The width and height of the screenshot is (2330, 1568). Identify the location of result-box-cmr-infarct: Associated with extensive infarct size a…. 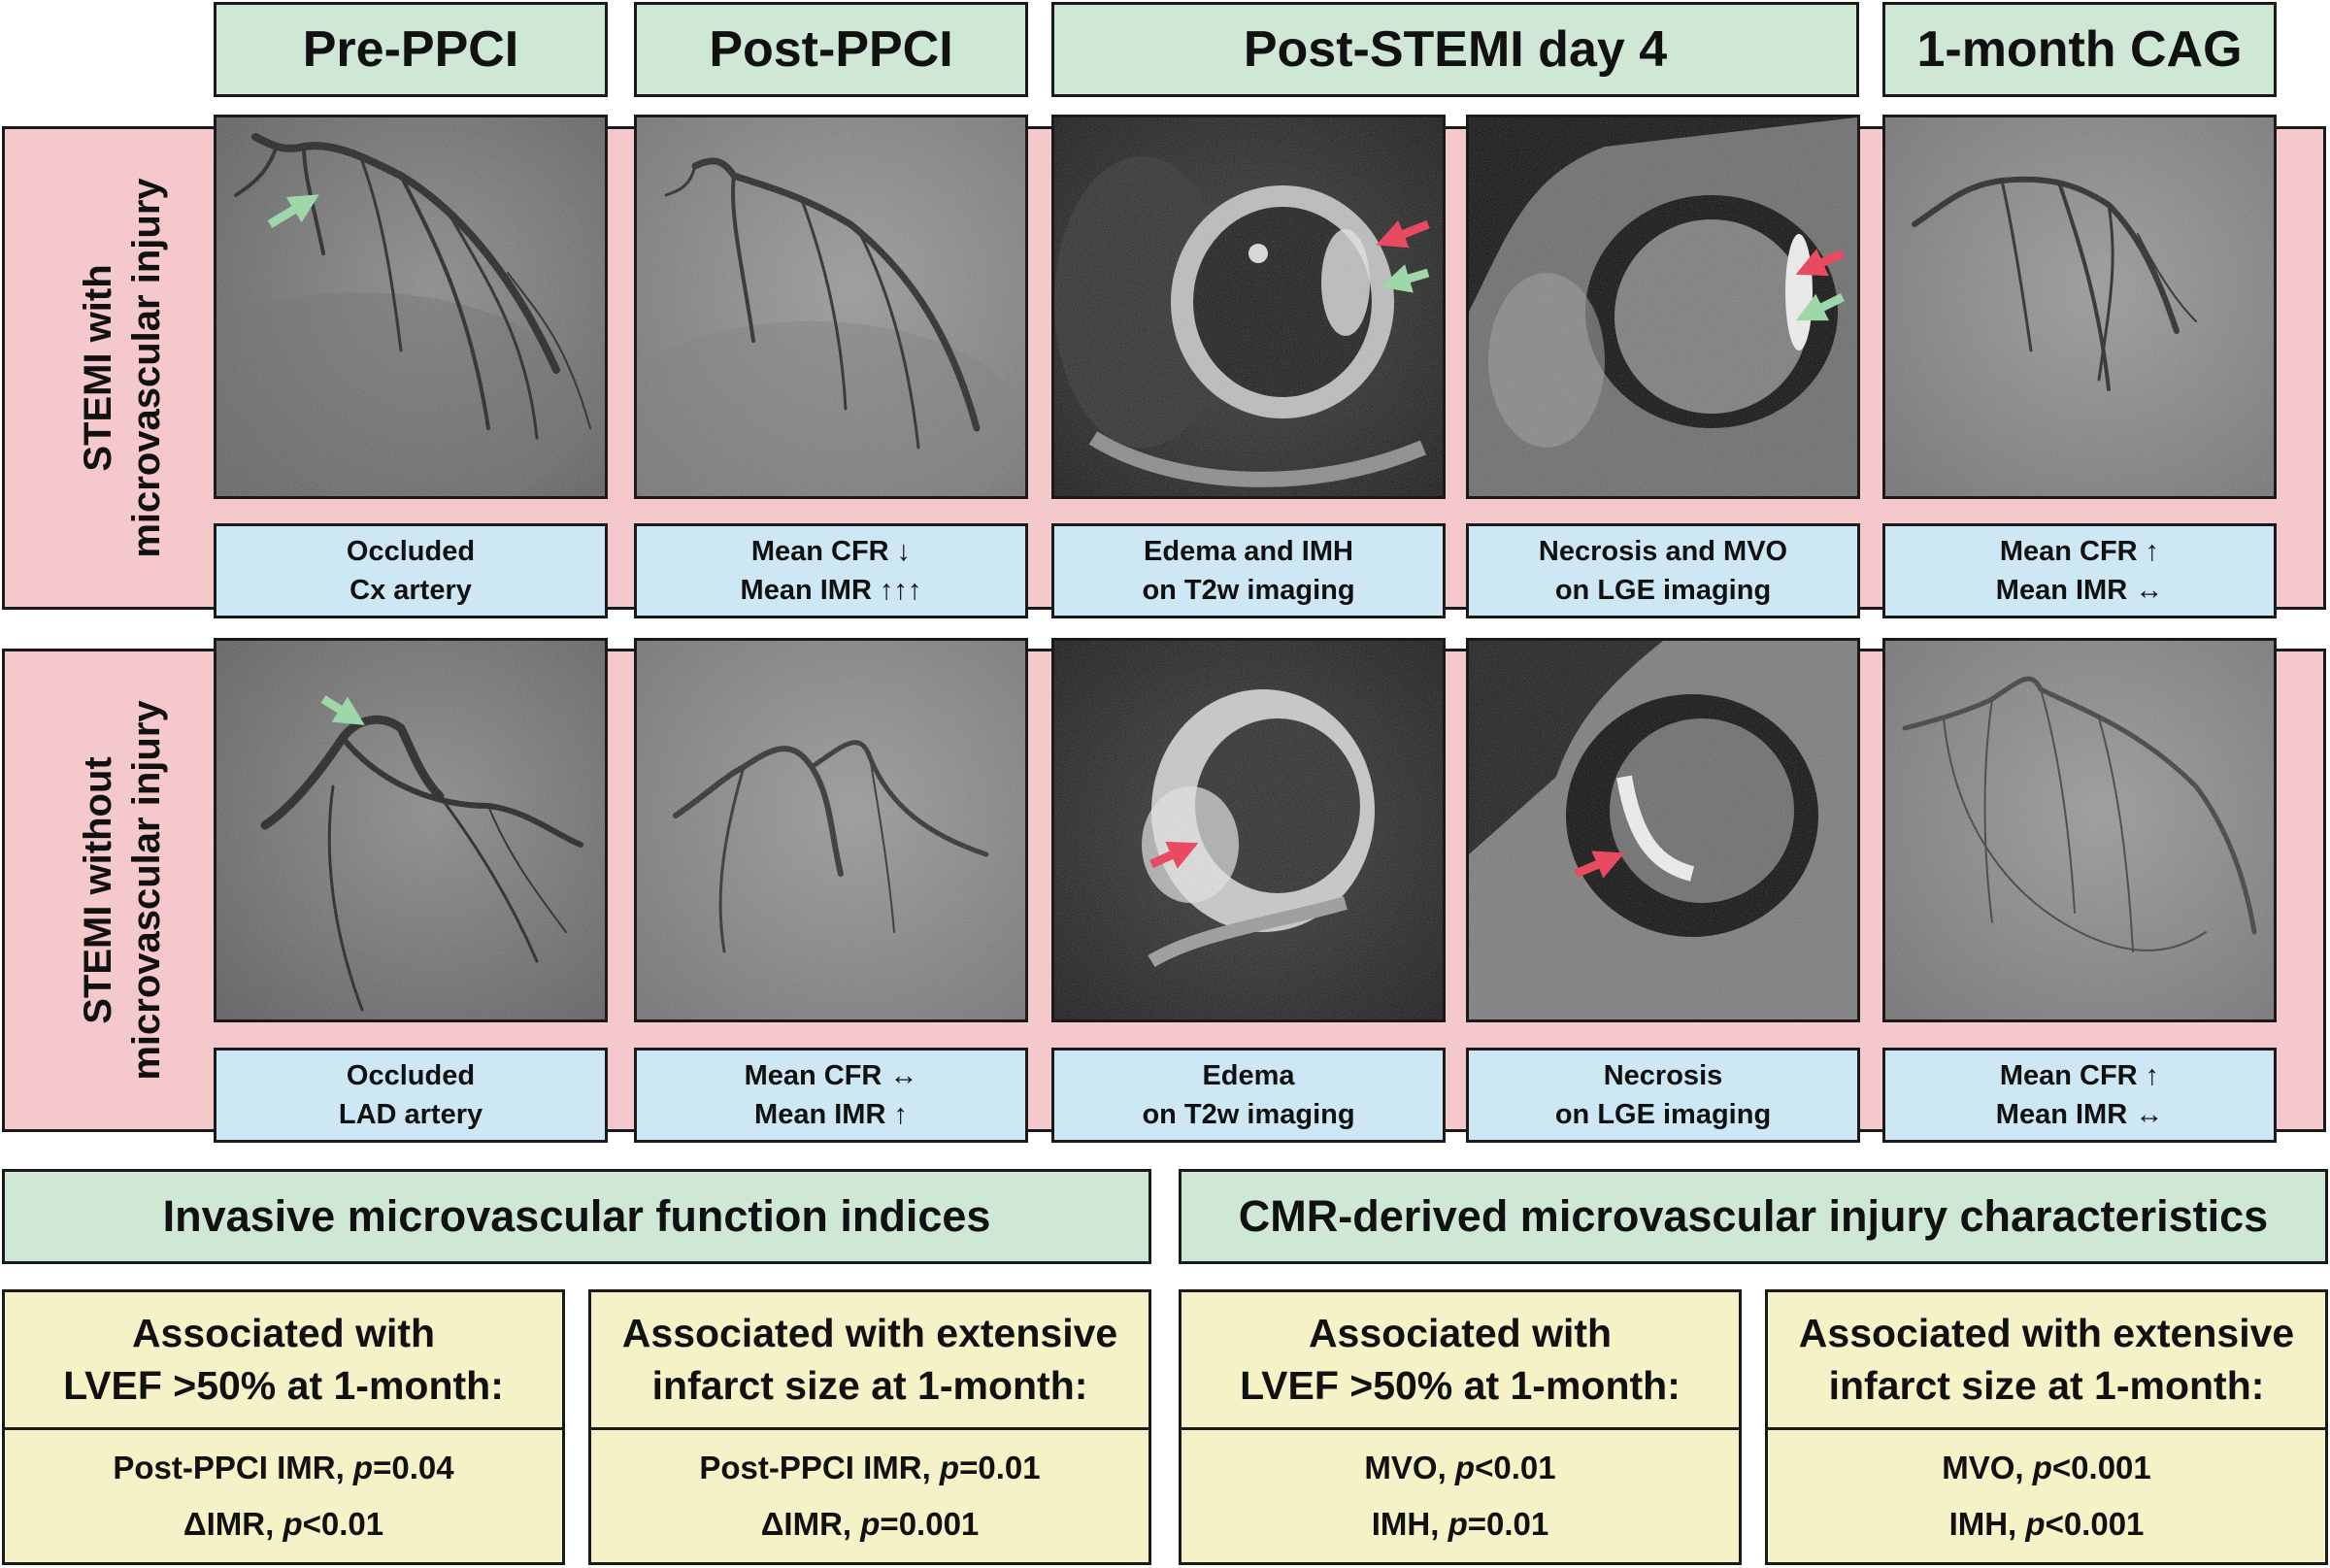
(2046, 1427).